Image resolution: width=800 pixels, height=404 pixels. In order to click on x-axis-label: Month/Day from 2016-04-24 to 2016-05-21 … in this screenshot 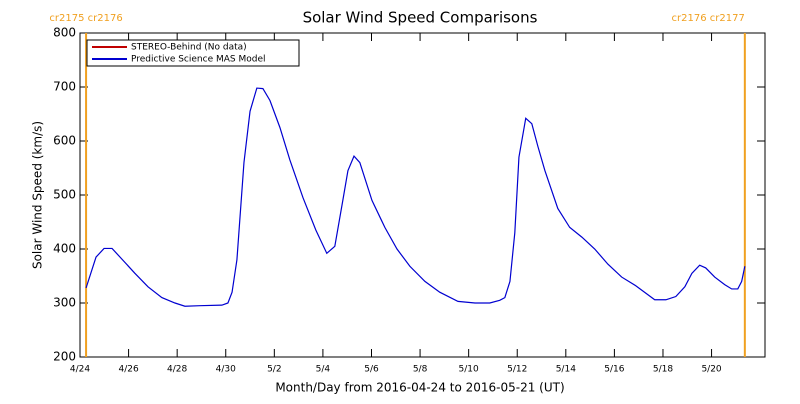, I will do `click(419, 388)`.